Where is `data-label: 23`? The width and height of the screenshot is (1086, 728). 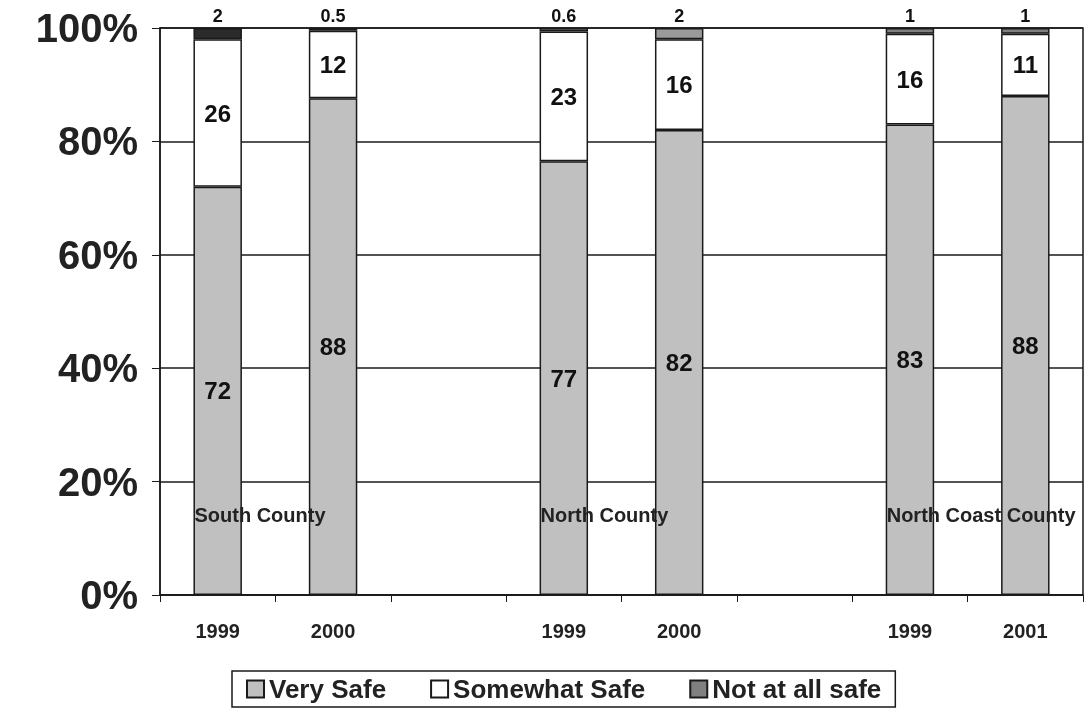
data-label: 23 is located at coordinates (564, 96).